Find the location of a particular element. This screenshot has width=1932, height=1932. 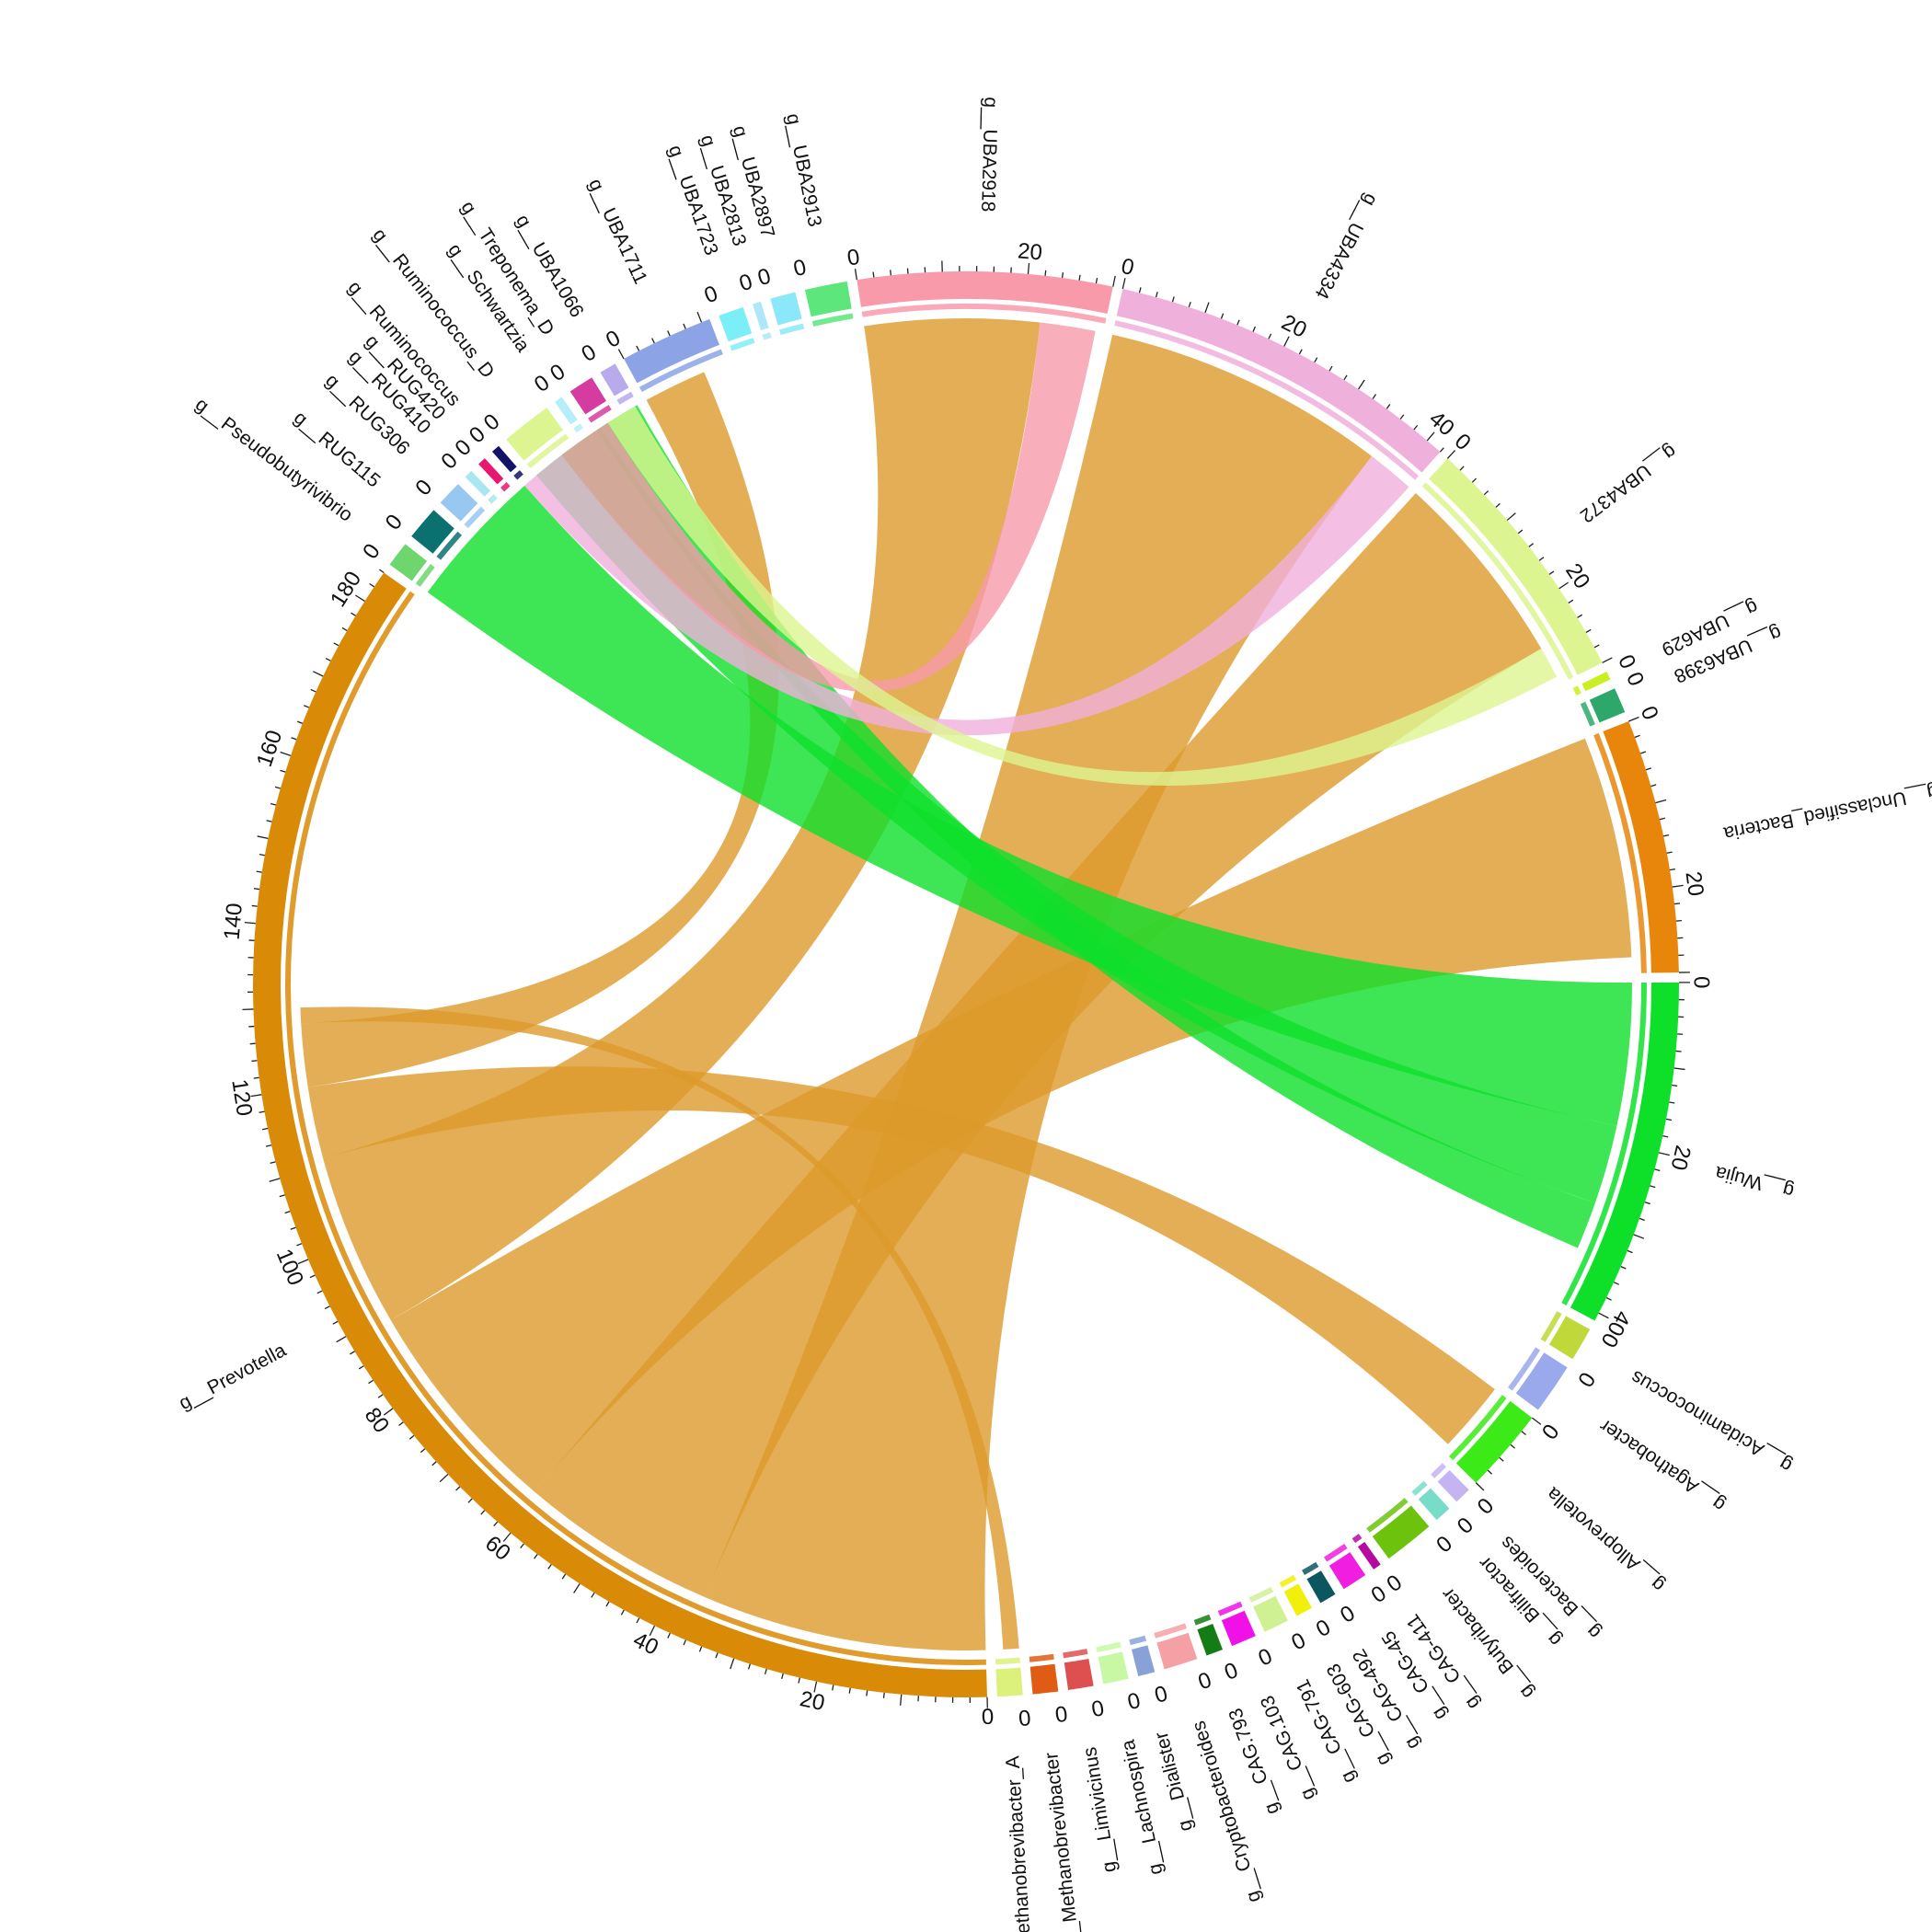

sector-rug410 is located at coordinates (478, 483).